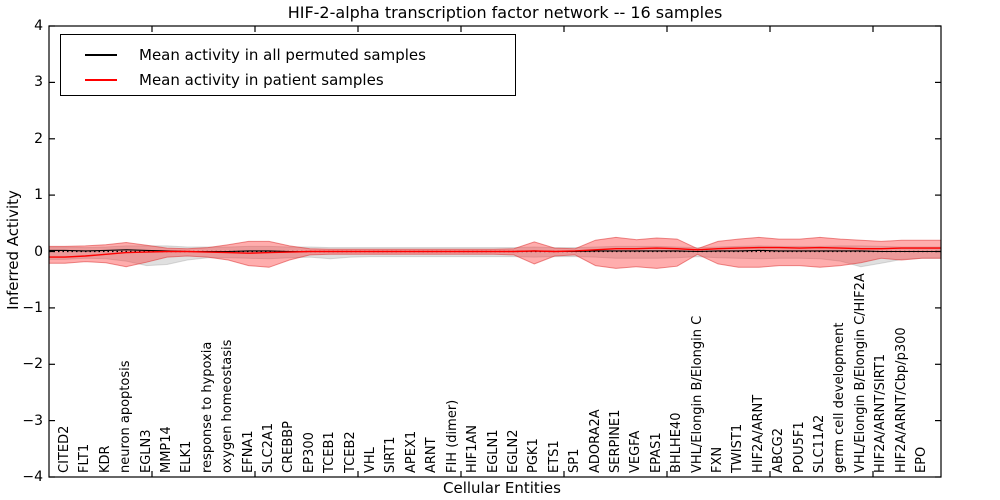 The height and width of the screenshot is (500, 1000). I want to click on legend-line-permuted-icon, so click(101, 54).